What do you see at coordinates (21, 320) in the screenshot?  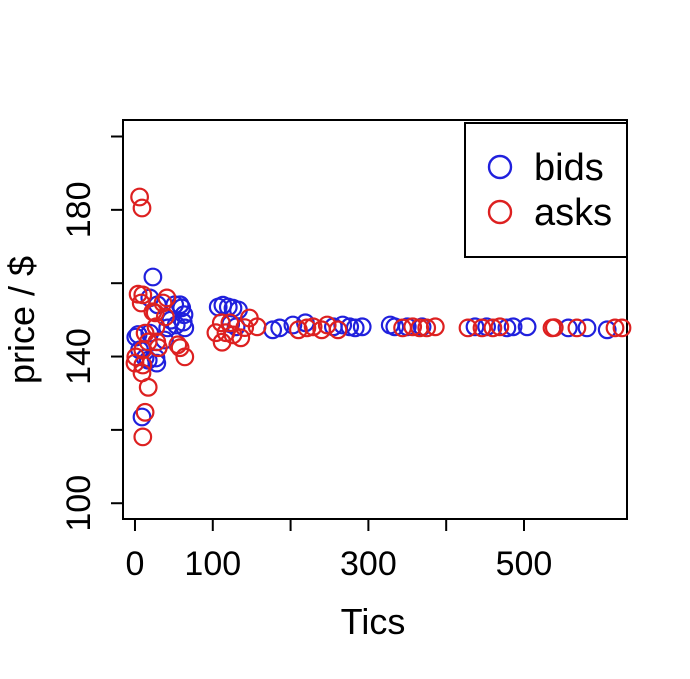 I see `y-axis-title: price / $` at bounding box center [21, 320].